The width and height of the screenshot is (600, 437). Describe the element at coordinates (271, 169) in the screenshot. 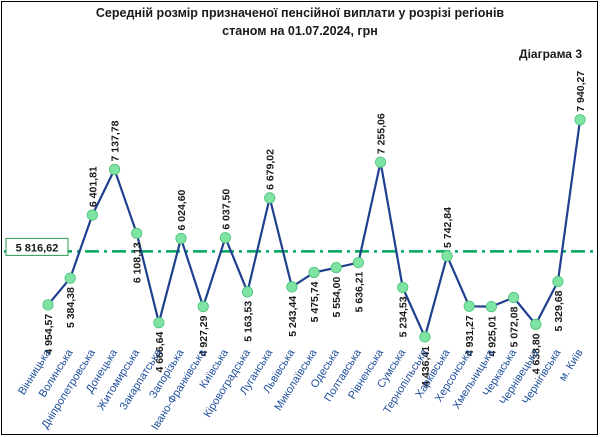

I see `value-label: 6 679,02` at that location.